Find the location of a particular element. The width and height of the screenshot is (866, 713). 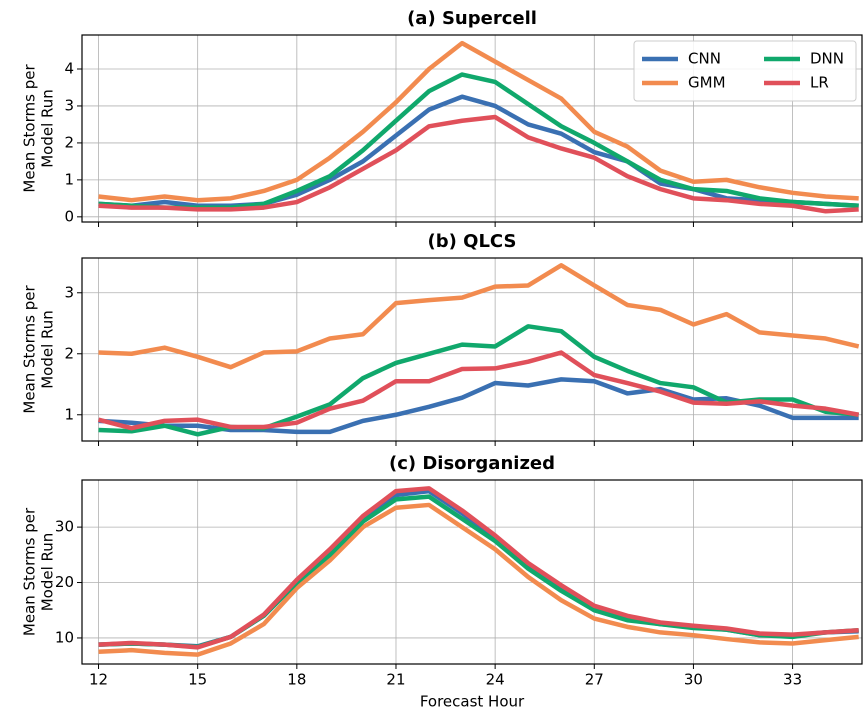

x-tick-label: 30 is located at coordinates (693, 680).